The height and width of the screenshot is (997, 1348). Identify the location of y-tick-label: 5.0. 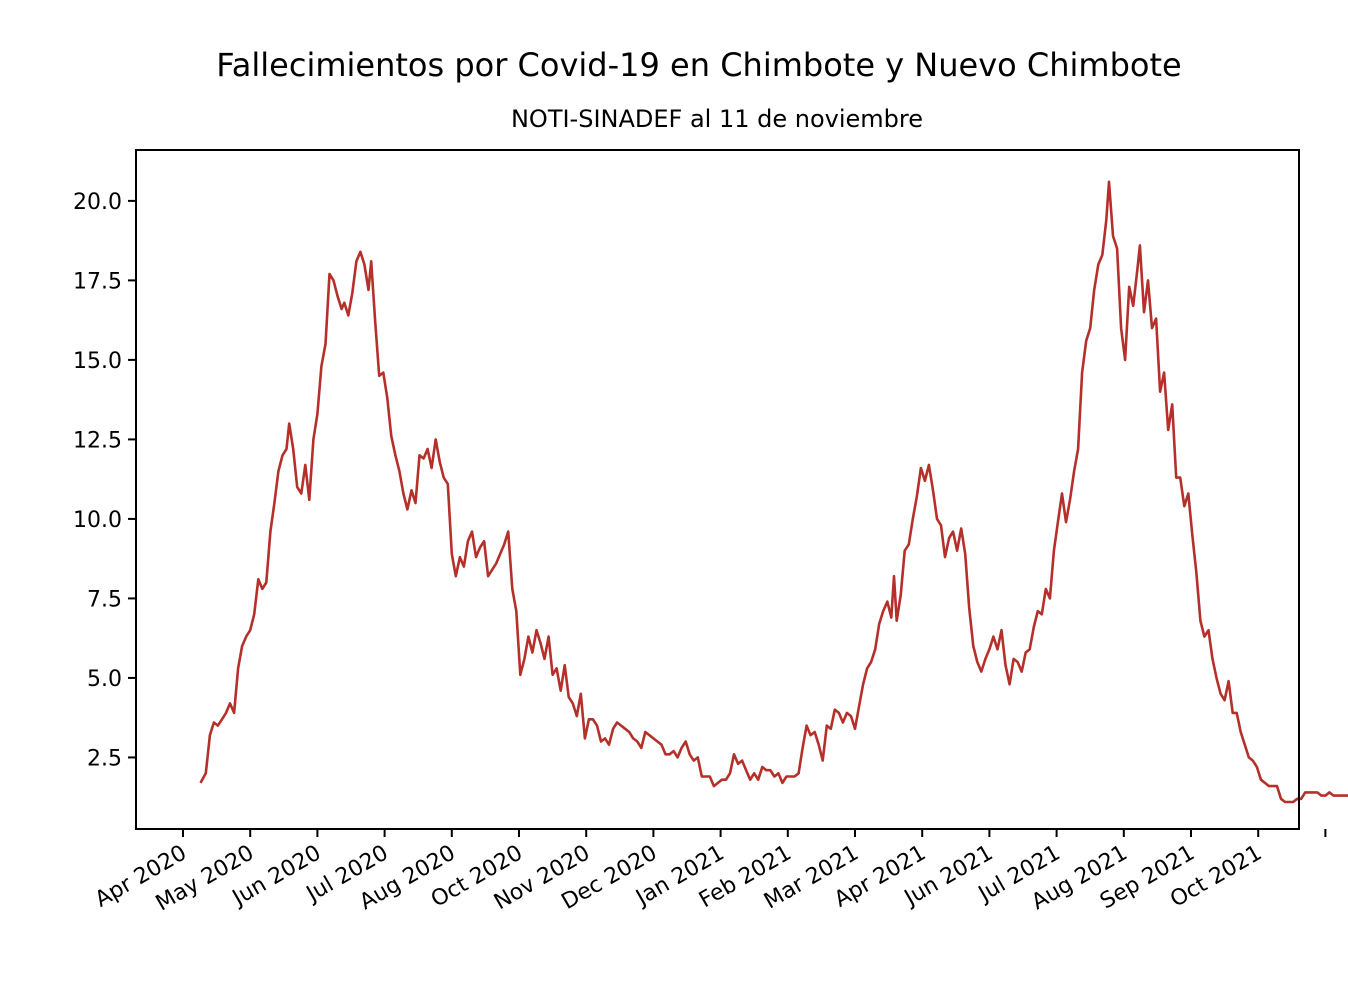
(104, 679).